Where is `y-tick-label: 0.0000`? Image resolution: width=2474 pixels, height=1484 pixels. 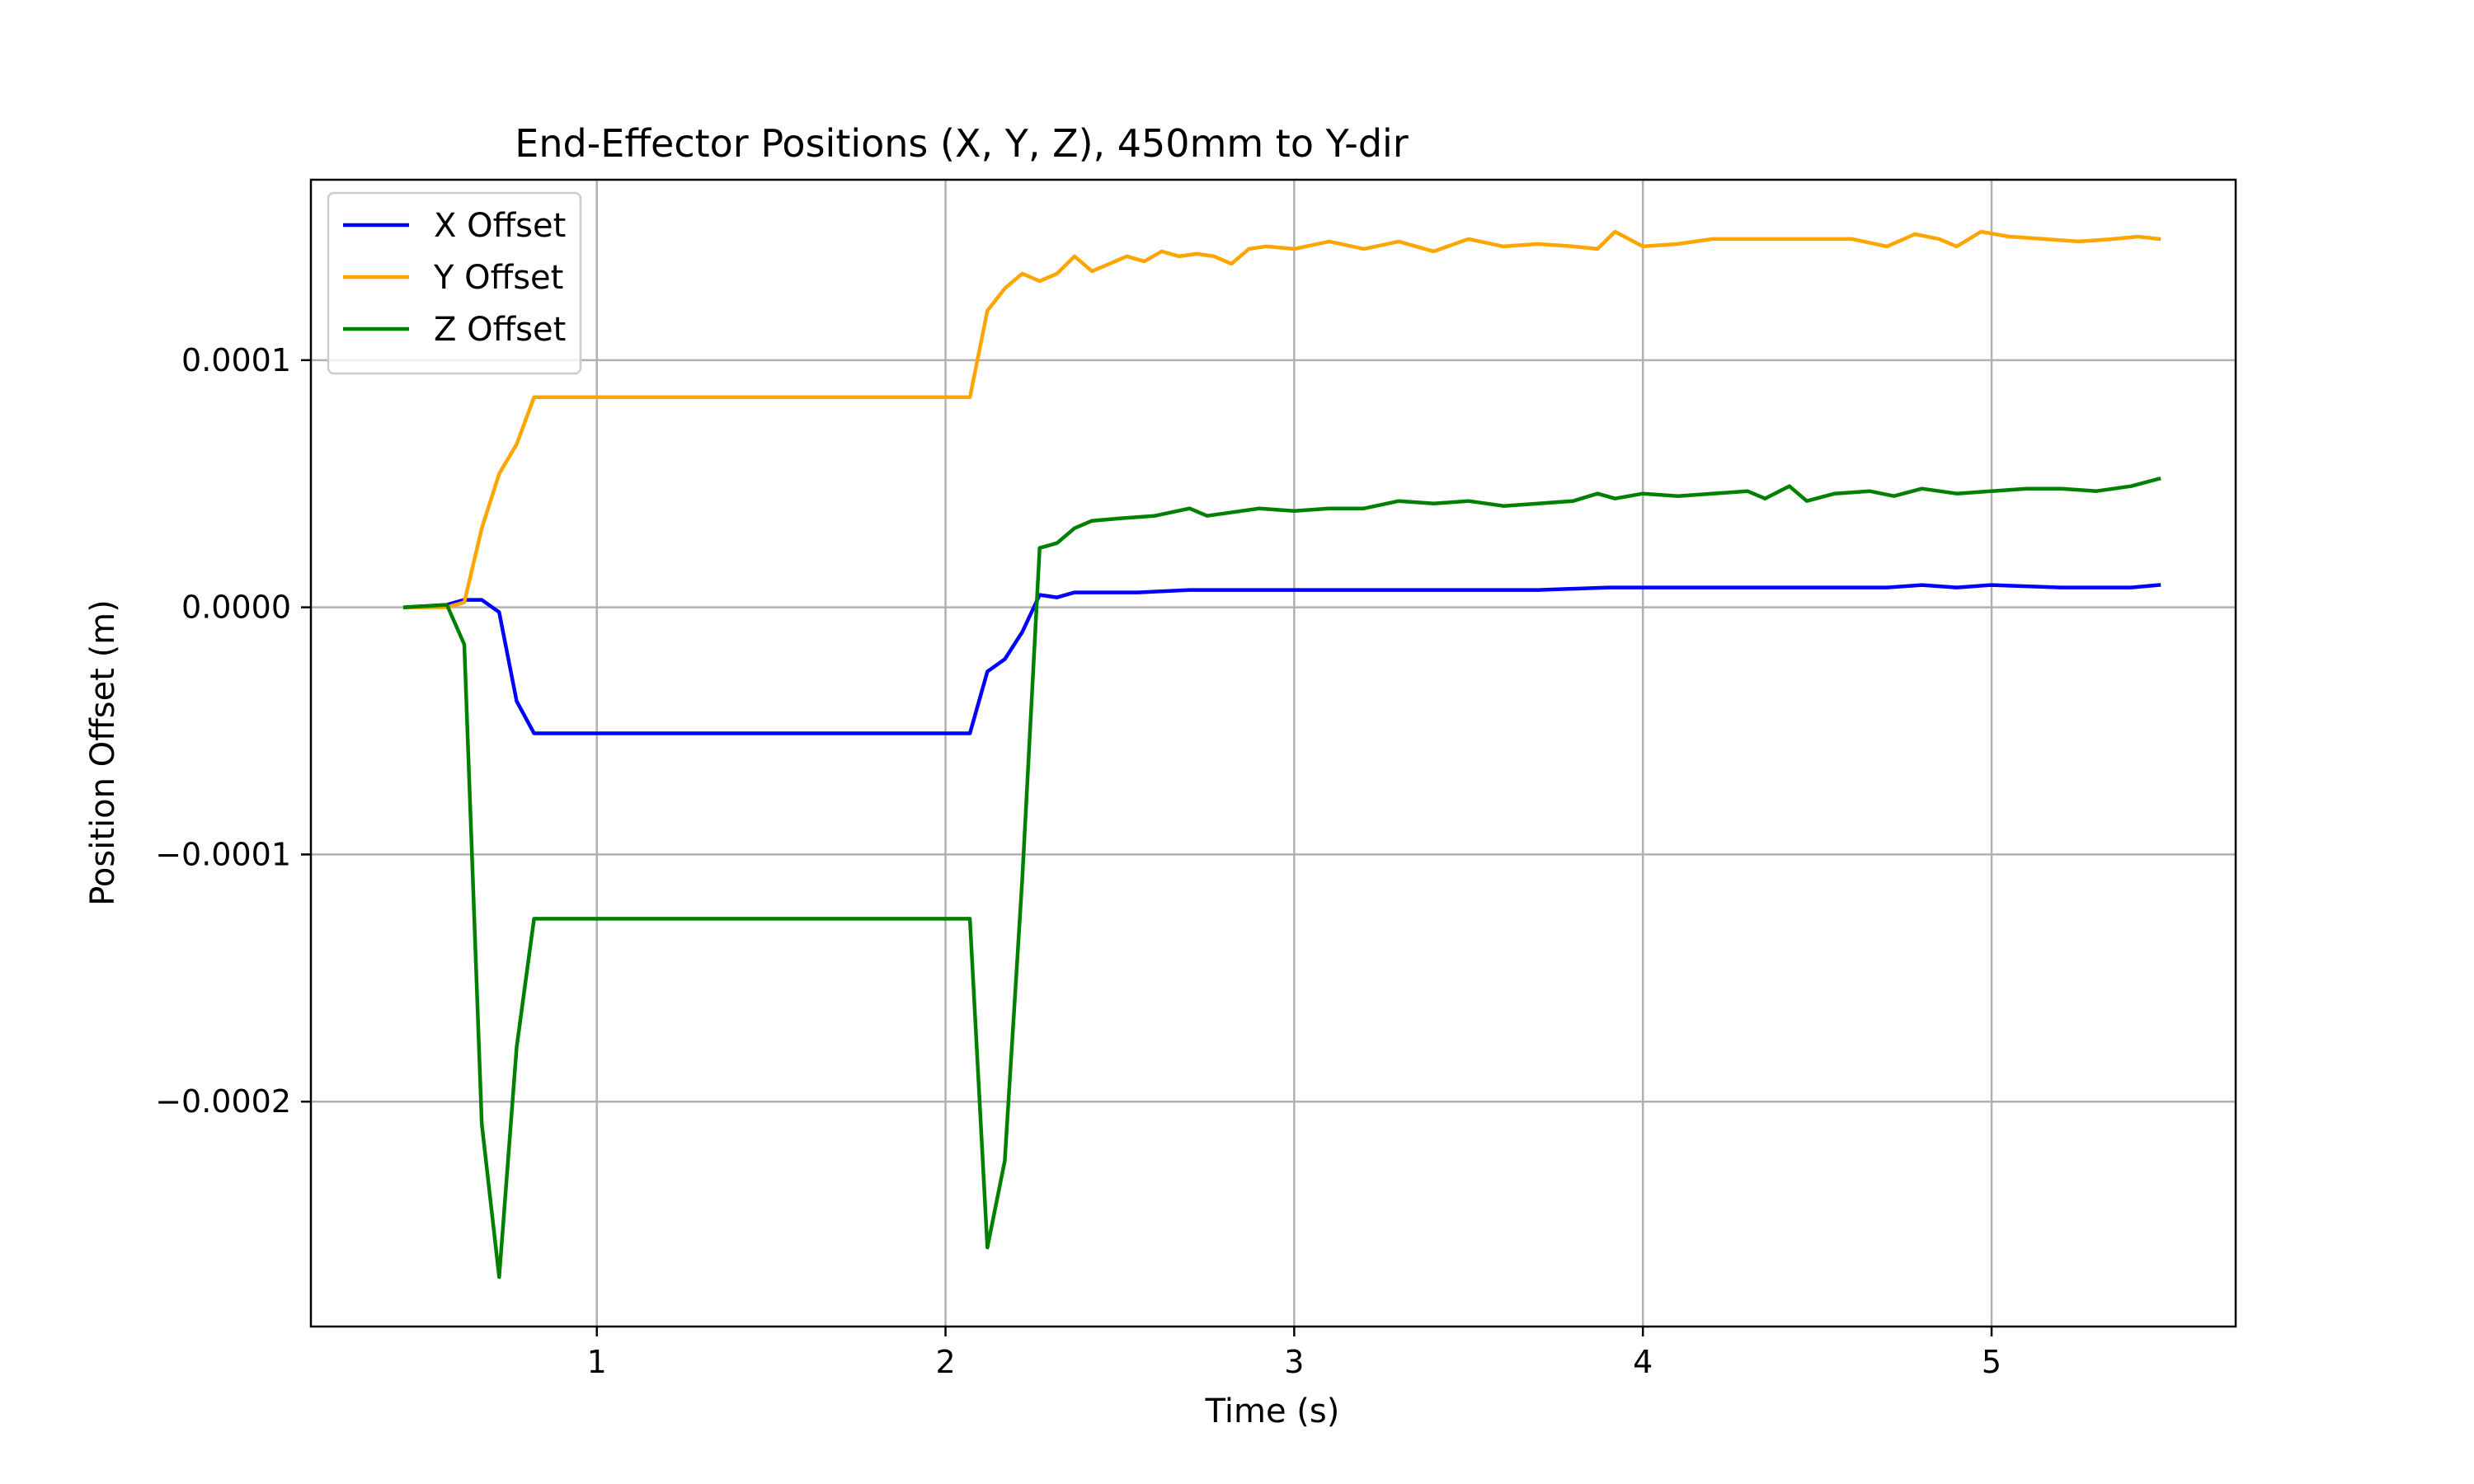 y-tick-label: 0.0000 is located at coordinates (236, 607).